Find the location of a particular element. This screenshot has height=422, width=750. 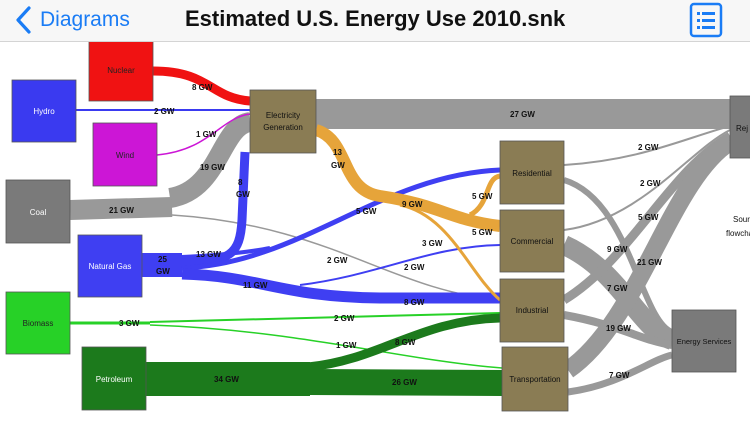

back-button: Diagrams is located at coordinates (72, 20).